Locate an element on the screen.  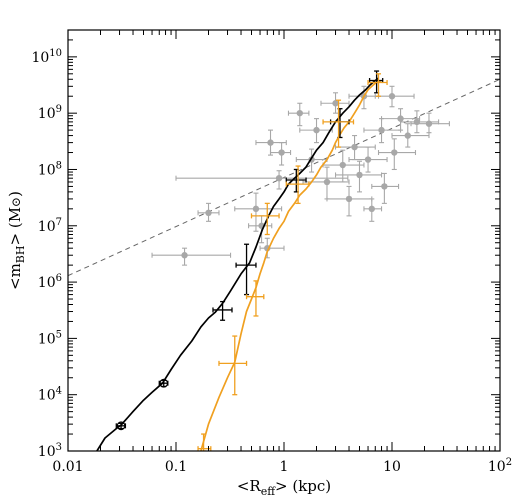
x-tick-label: 0.01 is located at coordinates (67, 467).